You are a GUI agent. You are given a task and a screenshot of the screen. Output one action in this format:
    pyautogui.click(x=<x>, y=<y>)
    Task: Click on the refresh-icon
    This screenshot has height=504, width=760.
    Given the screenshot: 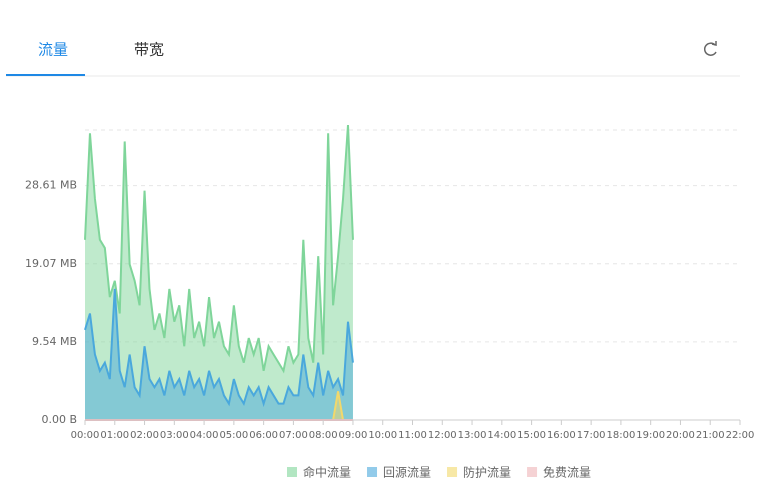 What is the action you would take?
    pyautogui.click(x=710, y=49)
    